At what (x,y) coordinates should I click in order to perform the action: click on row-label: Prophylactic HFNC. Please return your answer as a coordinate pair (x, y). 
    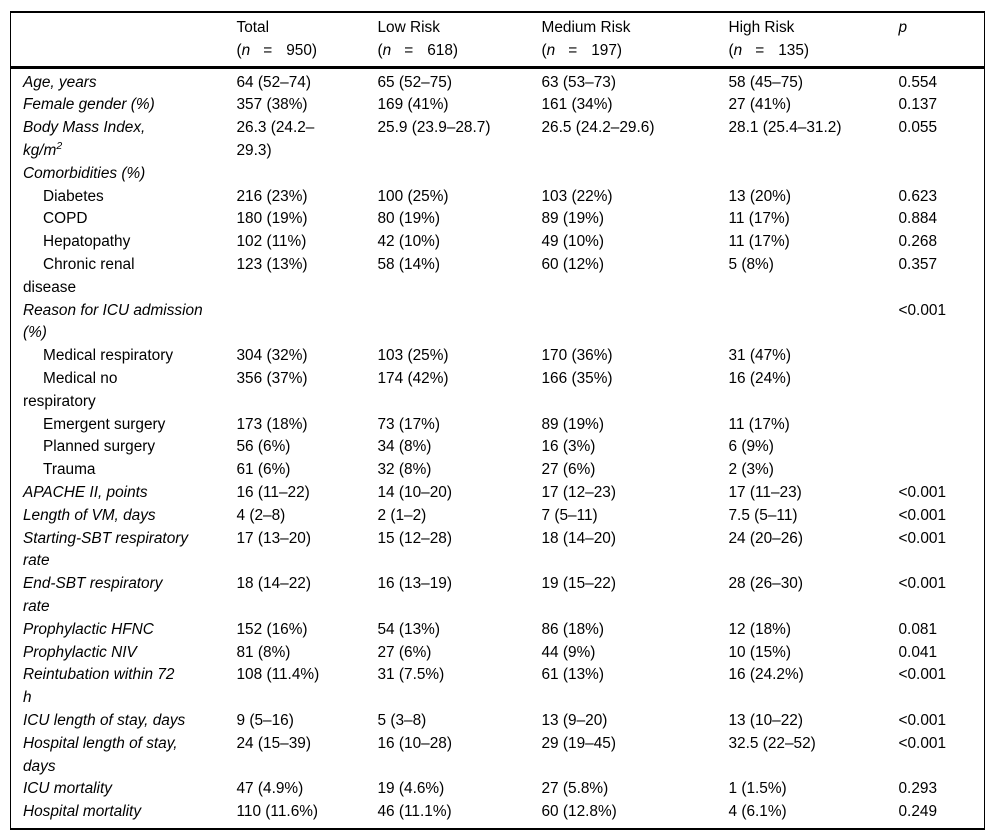
    Looking at the image, I should click on (88, 629).